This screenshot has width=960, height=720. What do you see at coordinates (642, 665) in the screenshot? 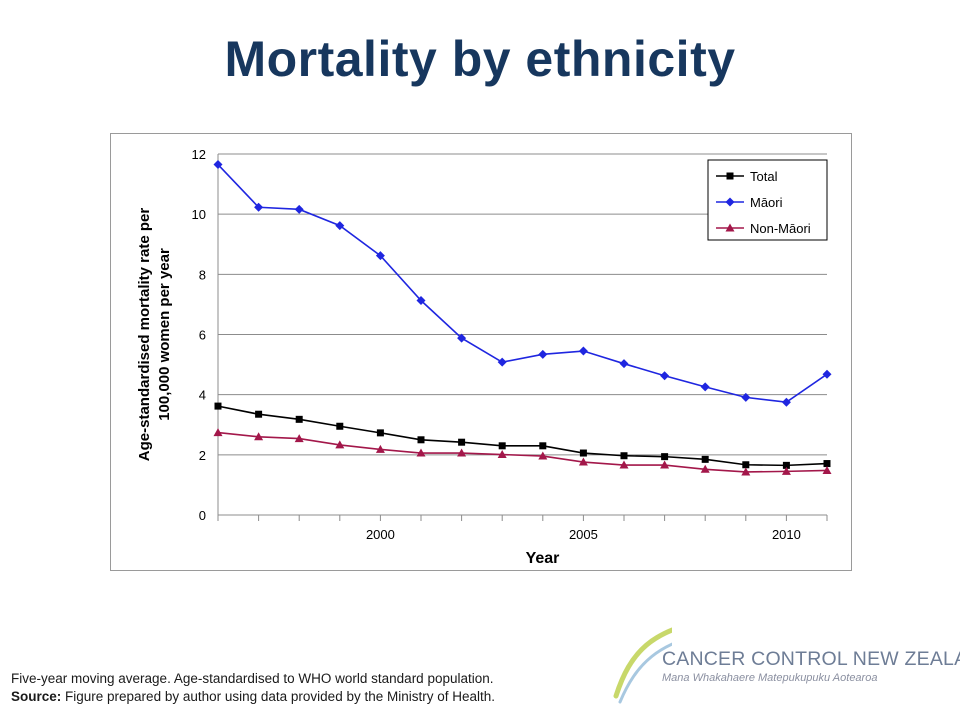
I see `logo-swoosh-icon` at bounding box center [642, 665].